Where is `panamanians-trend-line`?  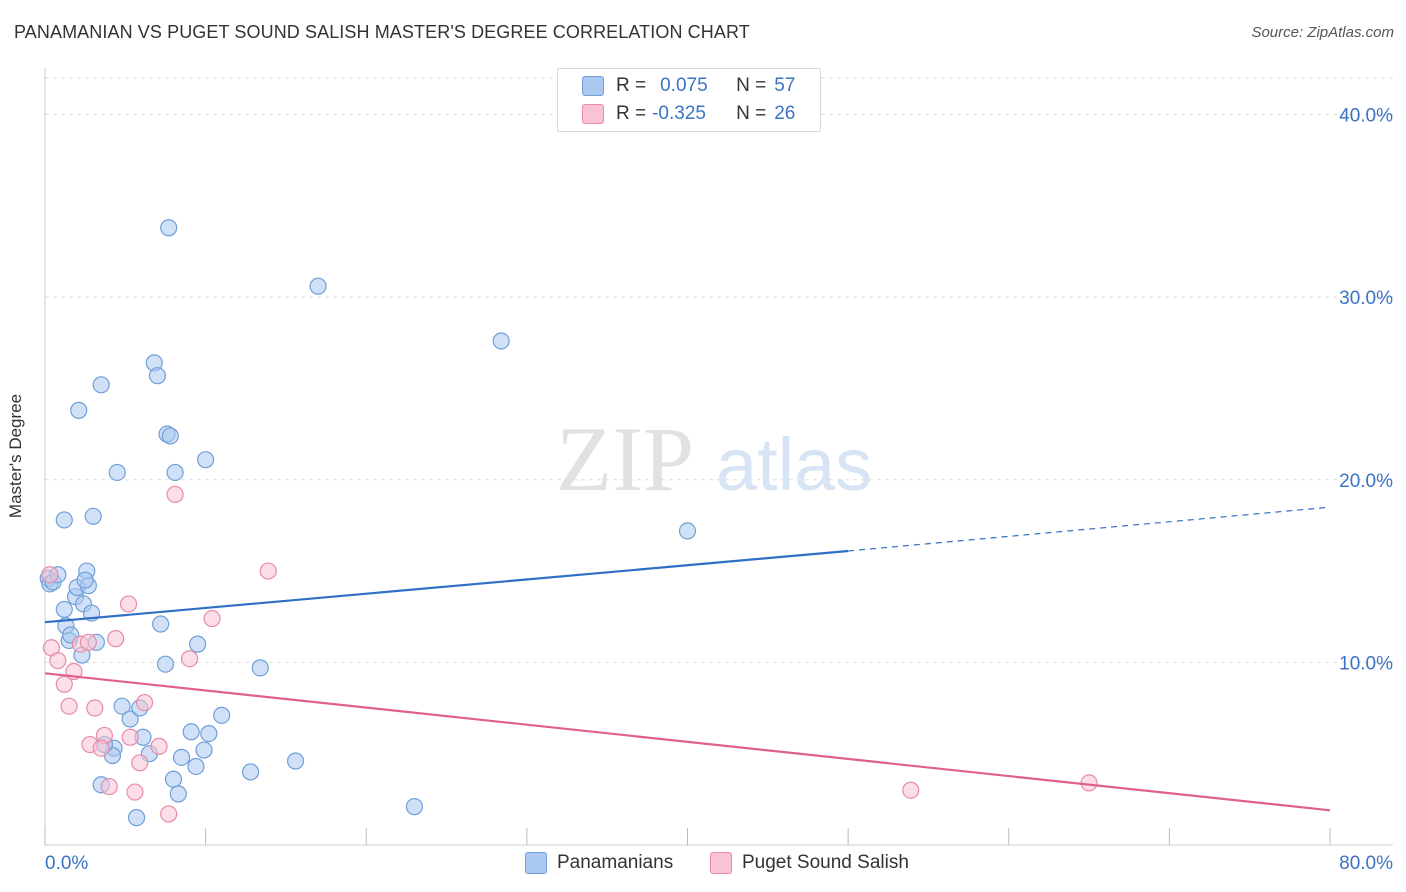 panamanians-trend-line is located at coordinates (446, 586).